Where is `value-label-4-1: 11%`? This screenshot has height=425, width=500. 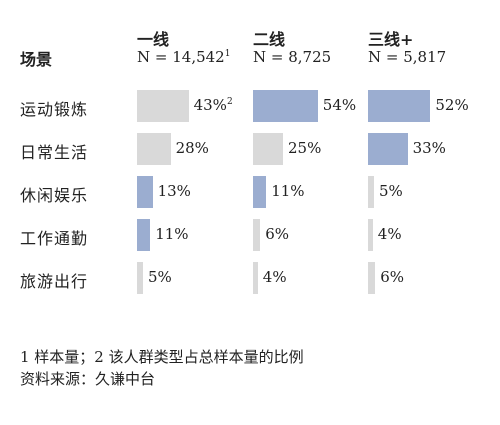
value-label-4-1: 11% is located at coordinates (172, 234).